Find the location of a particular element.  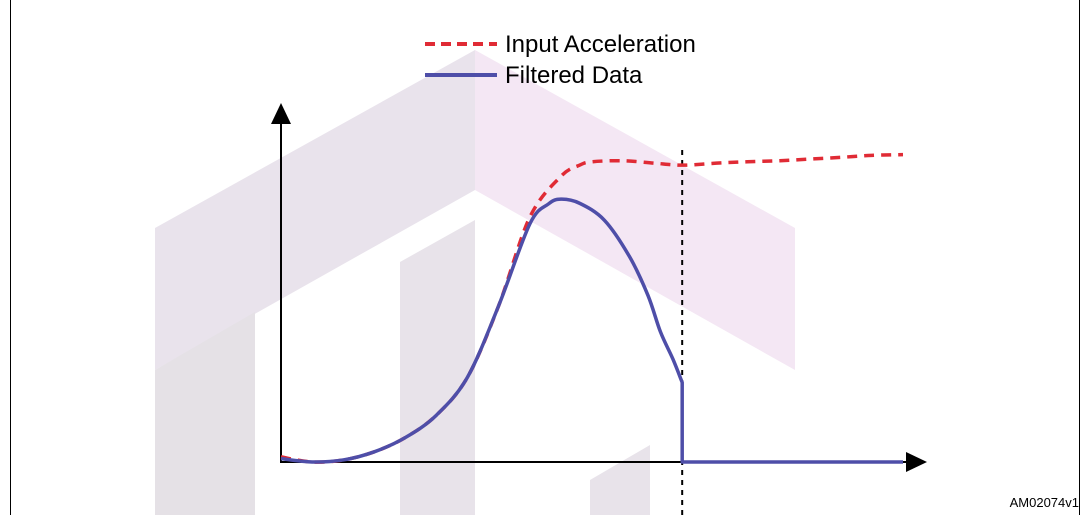

x-axis-arrow is located at coordinates (916, 462).